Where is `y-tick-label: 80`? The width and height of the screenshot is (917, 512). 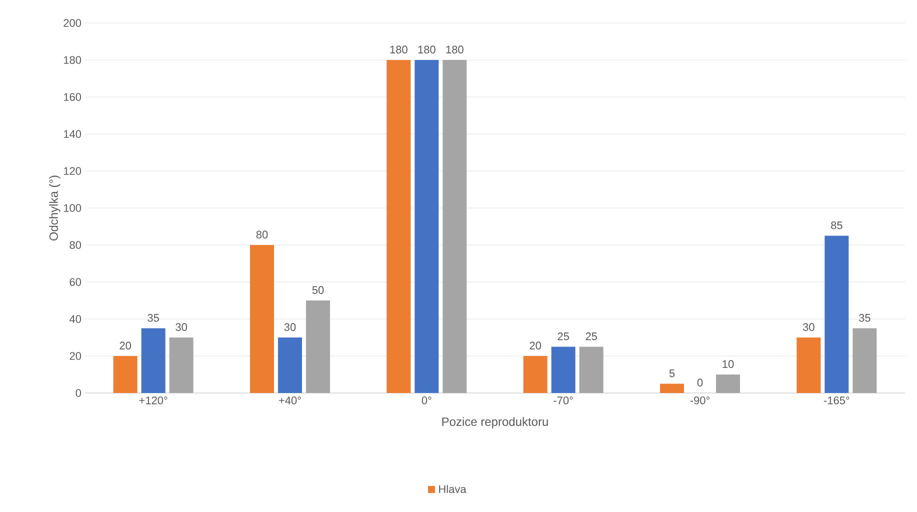 y-tick-label: 80 is located at coordinates (76, 245).